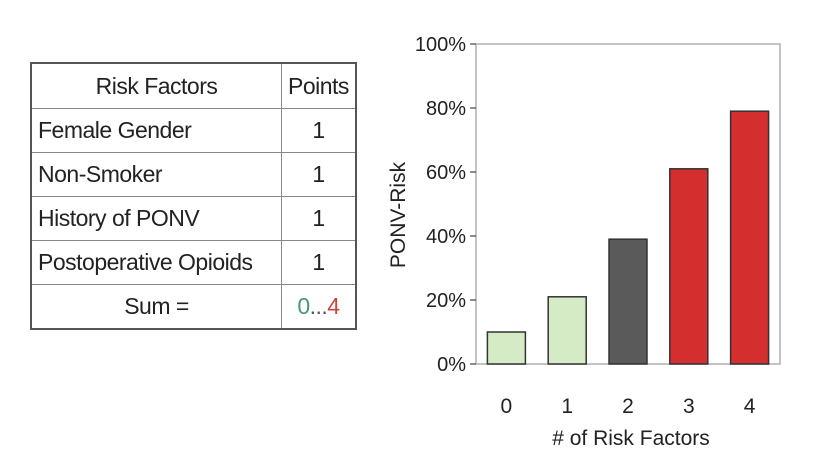 The width and height of the screenshot is (822, 476). Describe the element at coordinates (446, 109) in the screenshot. I see `y-tick-label: 80%` at that location.